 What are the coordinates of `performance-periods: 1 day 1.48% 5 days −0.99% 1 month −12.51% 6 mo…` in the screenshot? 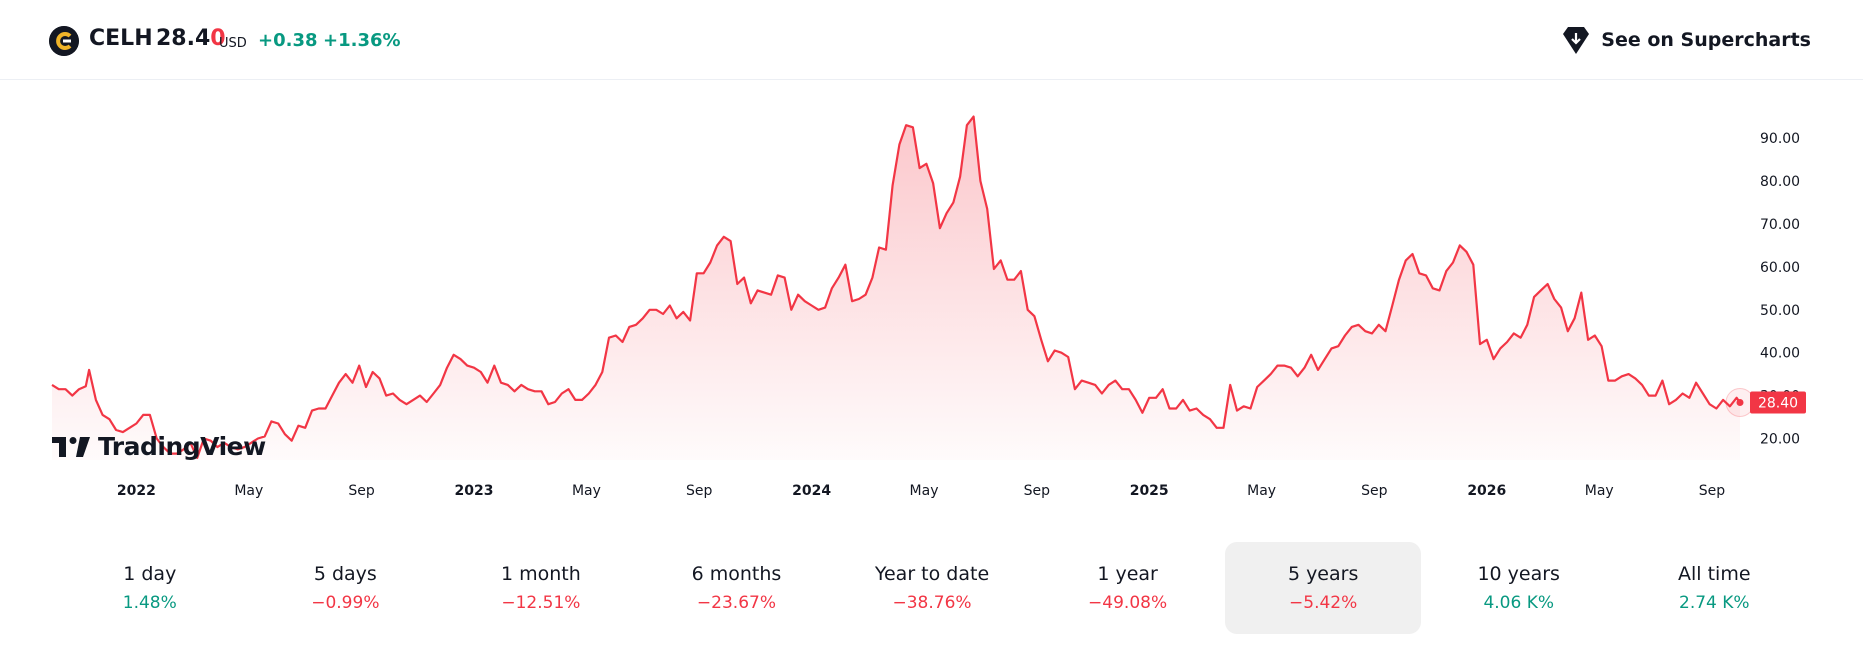 It's located at (932, 588).